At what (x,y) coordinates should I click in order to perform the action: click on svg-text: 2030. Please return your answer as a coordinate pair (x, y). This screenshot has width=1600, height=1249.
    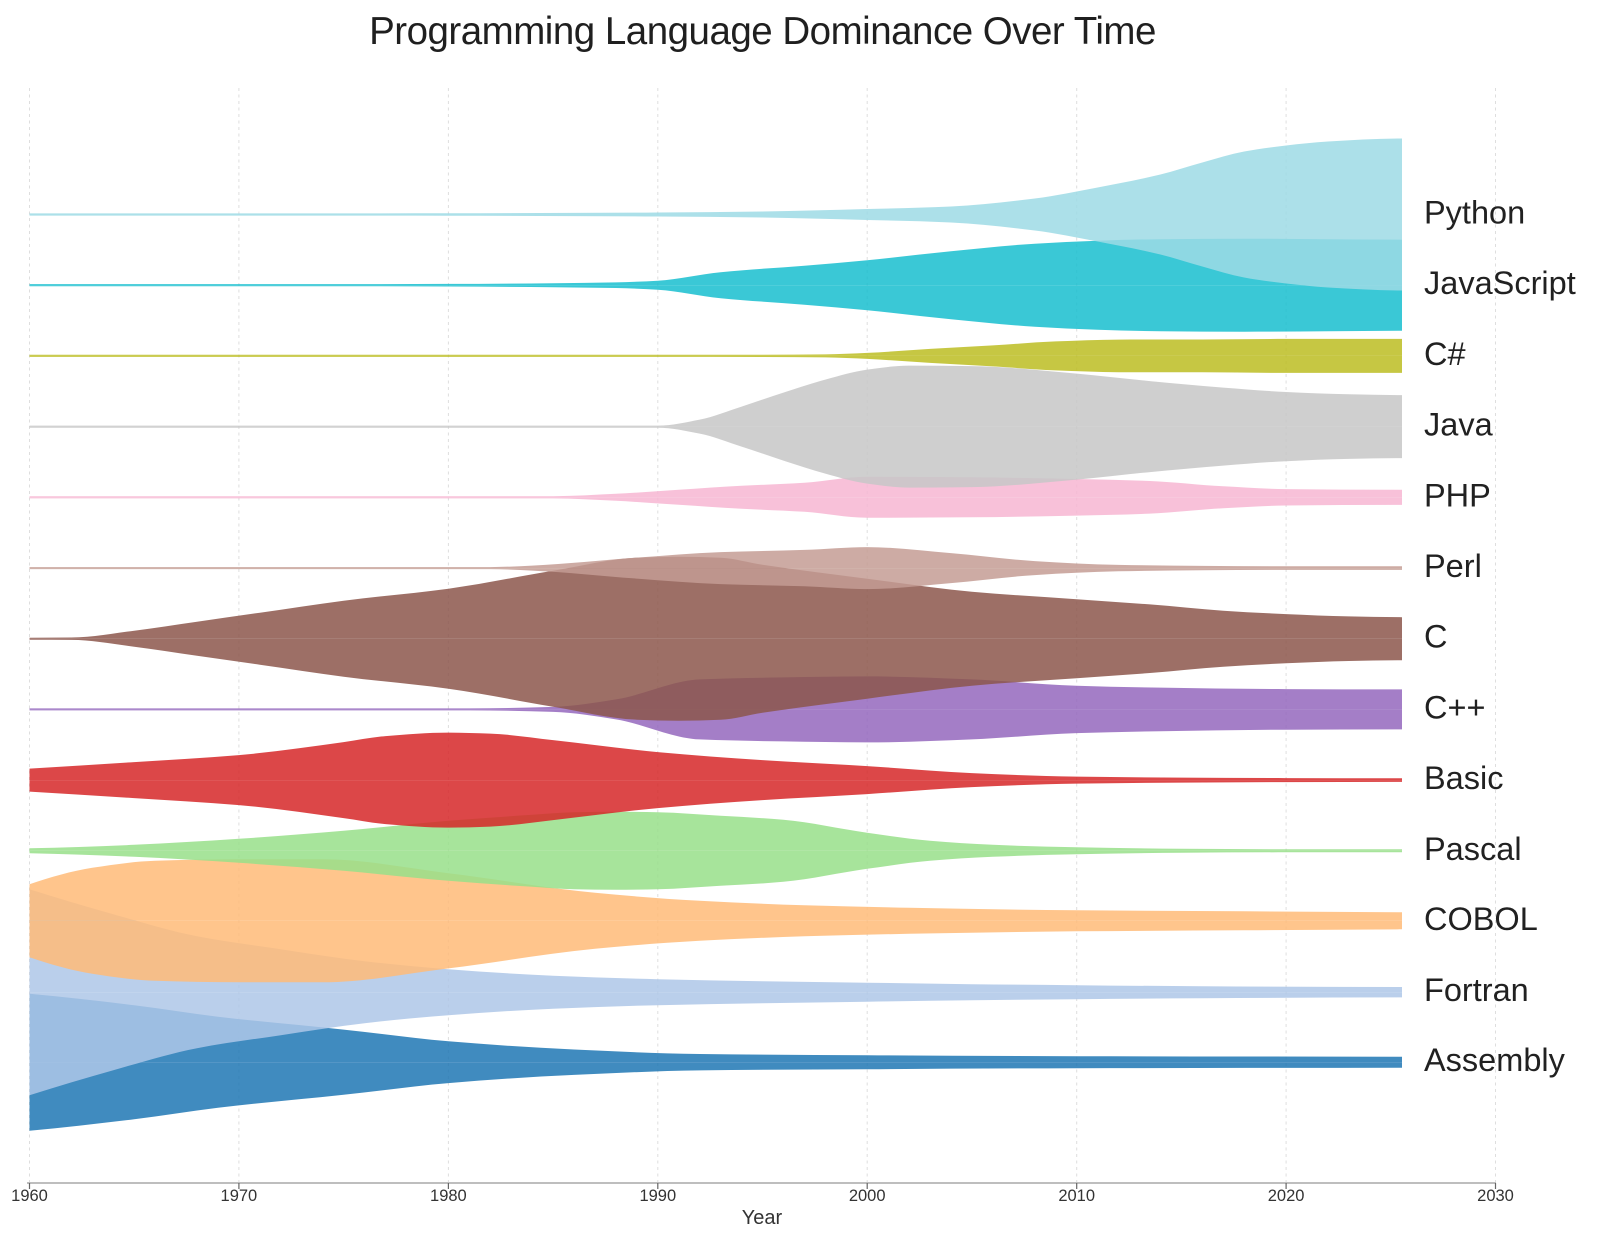
    Looking at the image, I should click on (1495, 1196).